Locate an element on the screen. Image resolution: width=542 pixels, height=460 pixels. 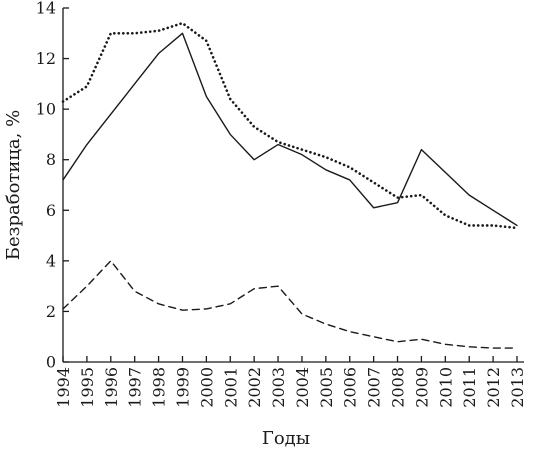
x-tick-label: 2003 is located at coordinates (278, 387).